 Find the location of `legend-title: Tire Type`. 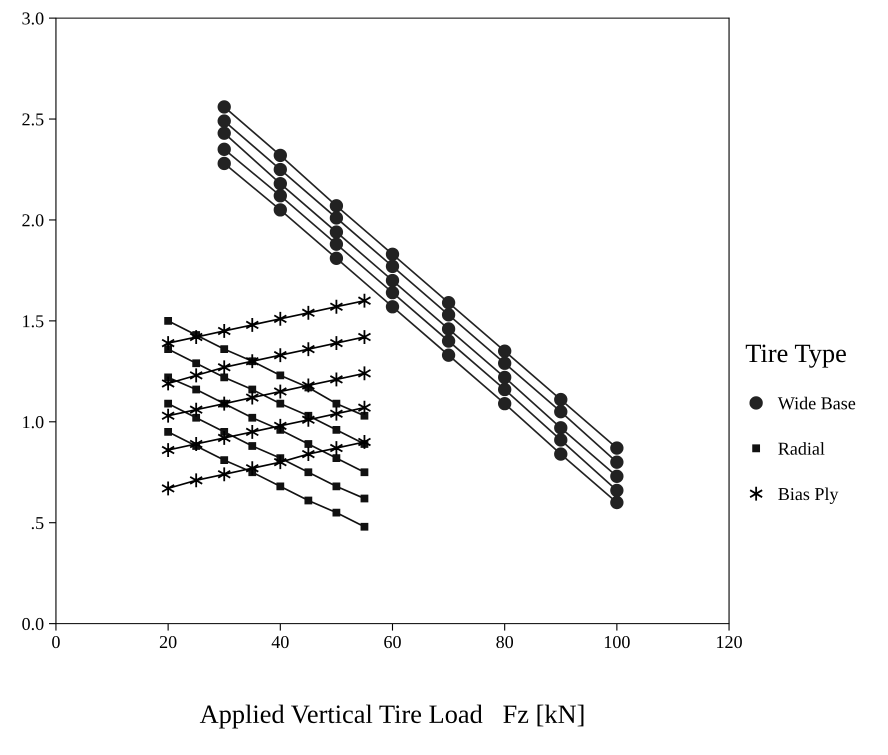

legend-title: Tire Type is located at coordinates (796, 356).